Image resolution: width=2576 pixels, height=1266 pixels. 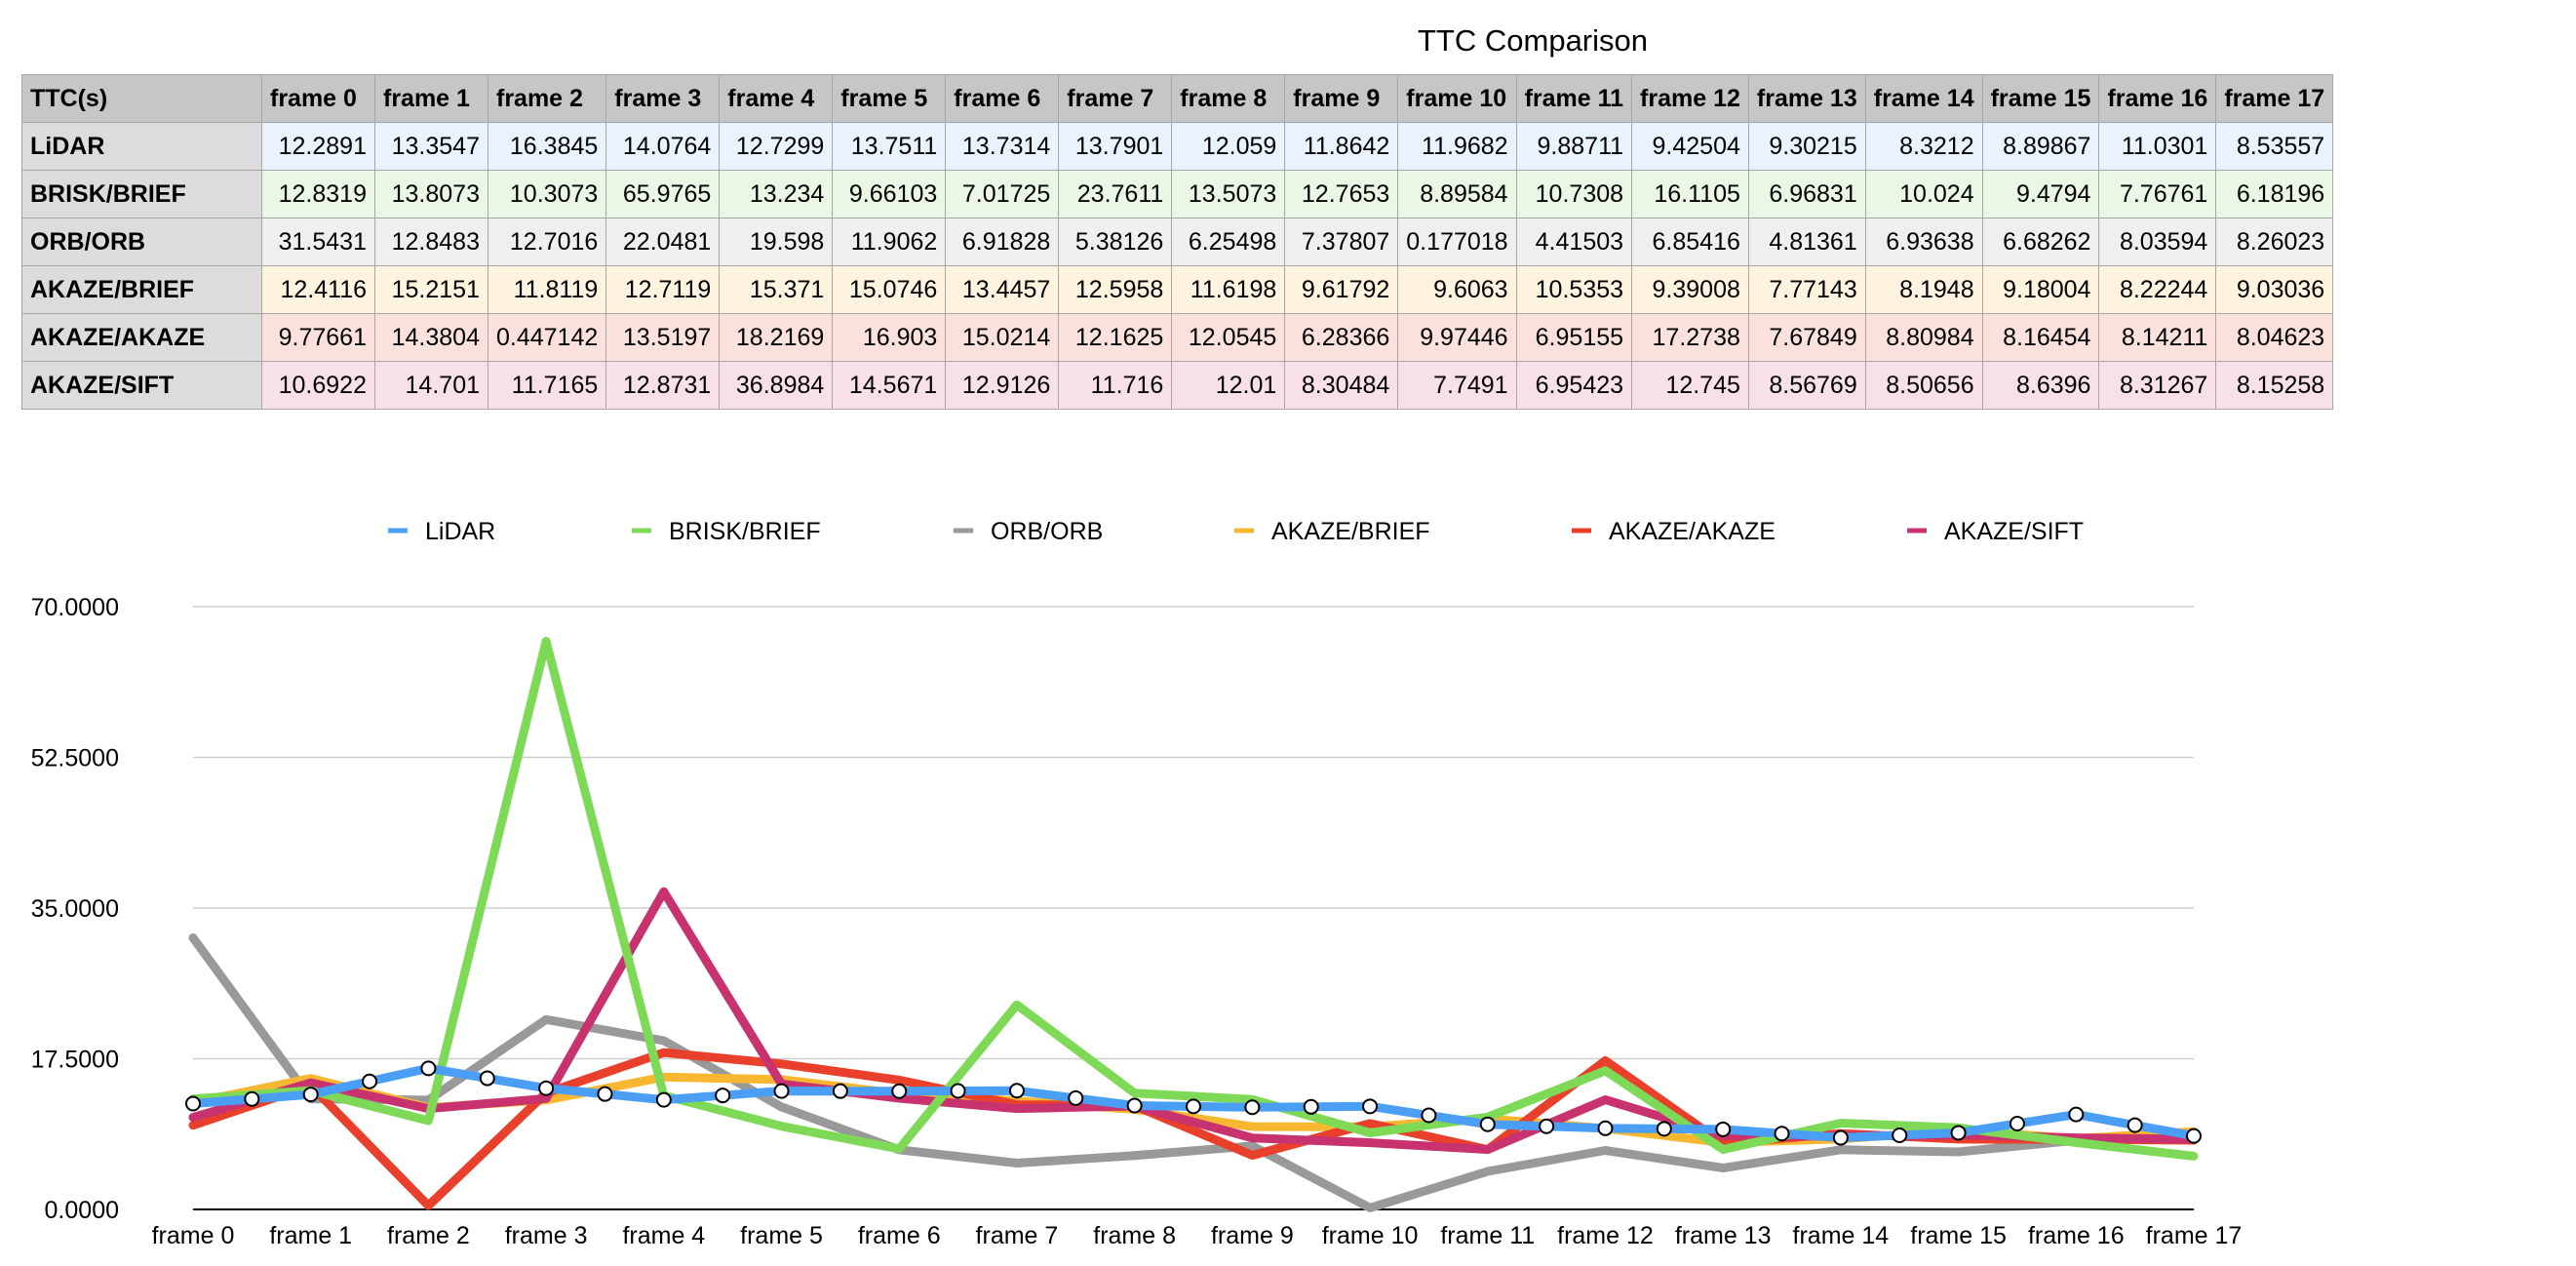 I want to click on table-cell: 12.1625, so click(x=1115, y=337).